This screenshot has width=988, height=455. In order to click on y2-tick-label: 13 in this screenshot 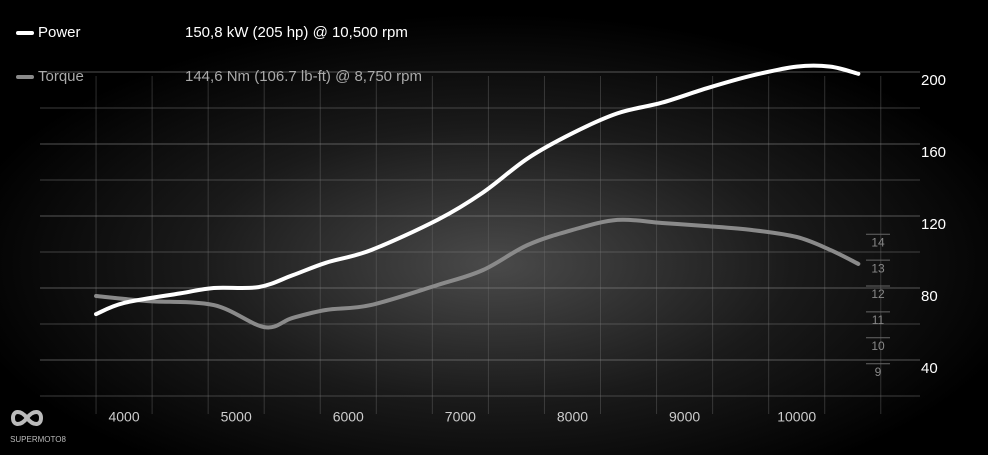, I will do `click(878, 268)`.